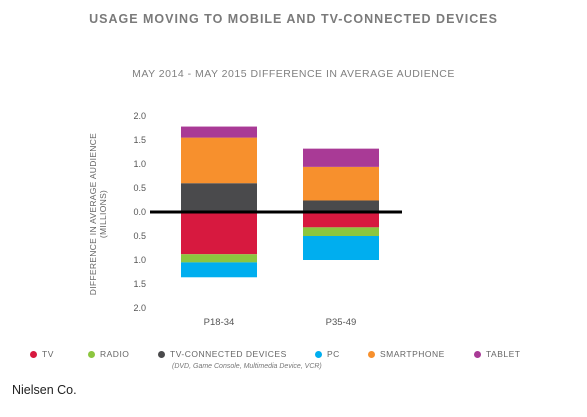 The height and width of the screenshot is (417, 587). What do you see at coordinates (477, 354) in the screenshot?
I see `legend-dot-tablet` at bounding box center [477, 354].